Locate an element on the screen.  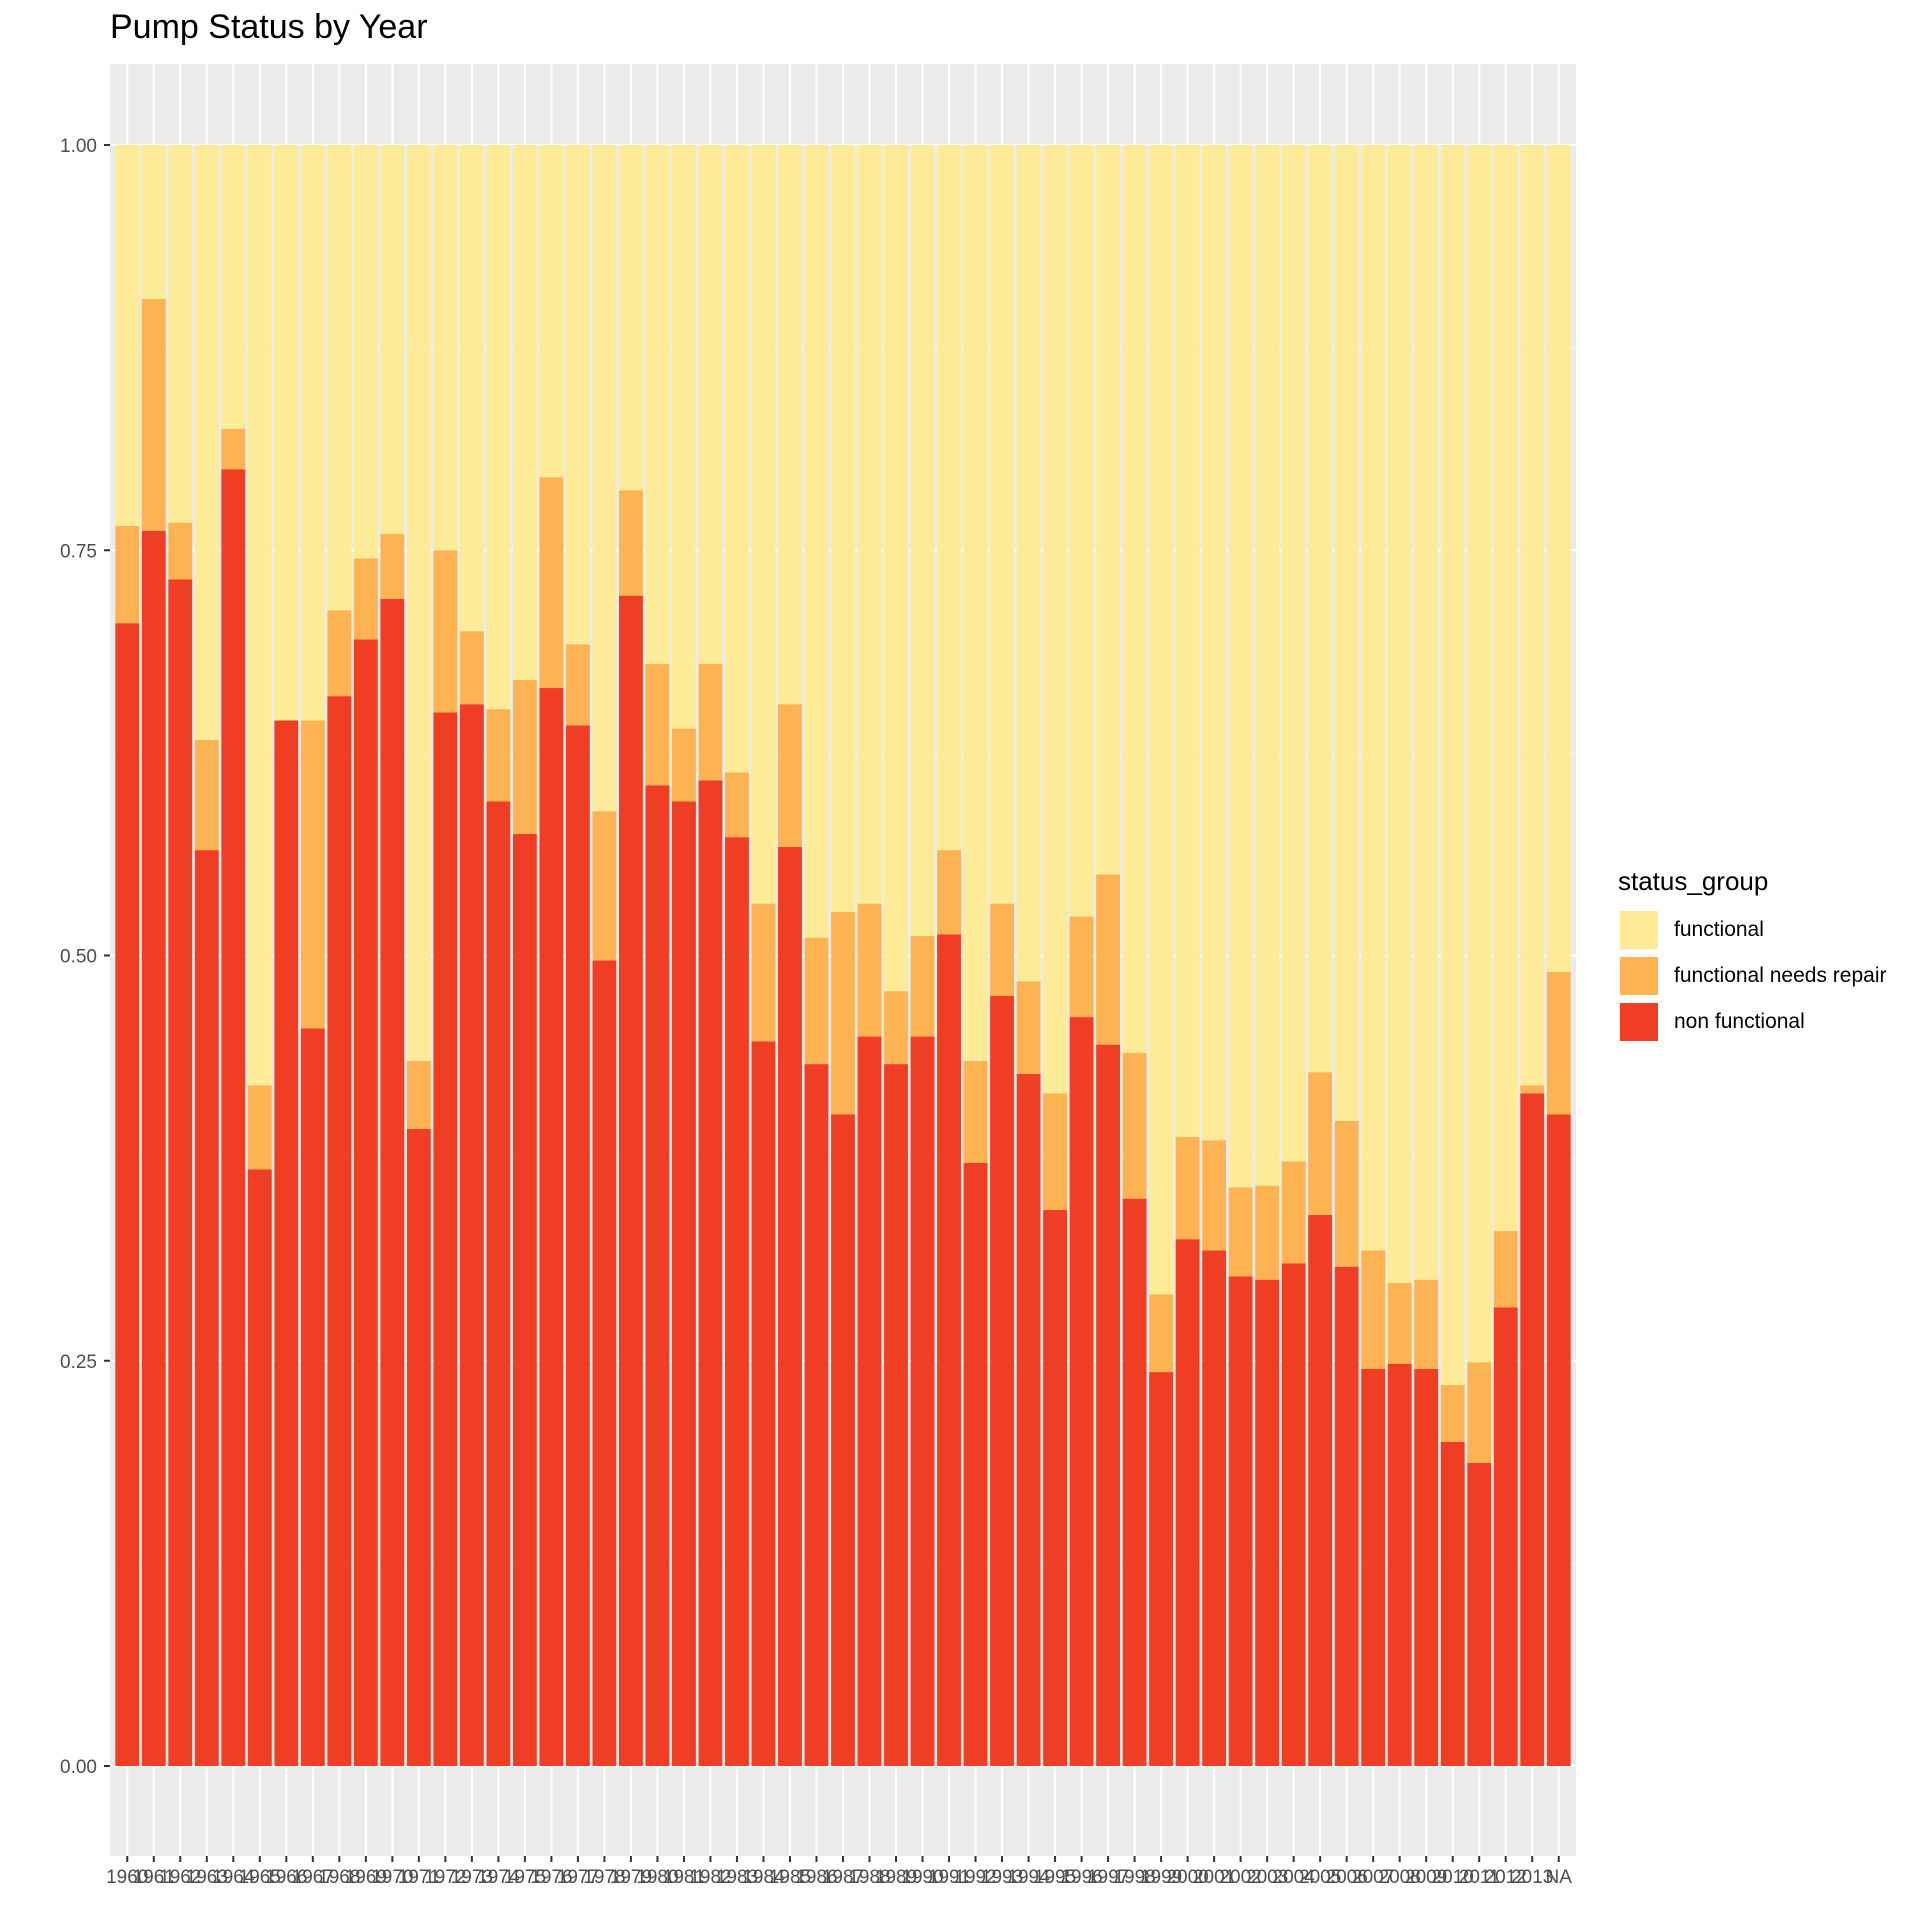
bar-non-functional-2006 is located at coordinates (1346, 1516).